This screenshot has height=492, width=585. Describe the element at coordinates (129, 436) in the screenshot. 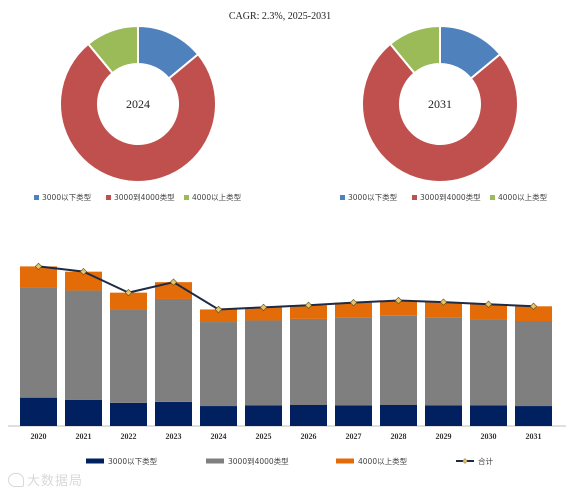

I see `x-tick-label: 2022` at that location.